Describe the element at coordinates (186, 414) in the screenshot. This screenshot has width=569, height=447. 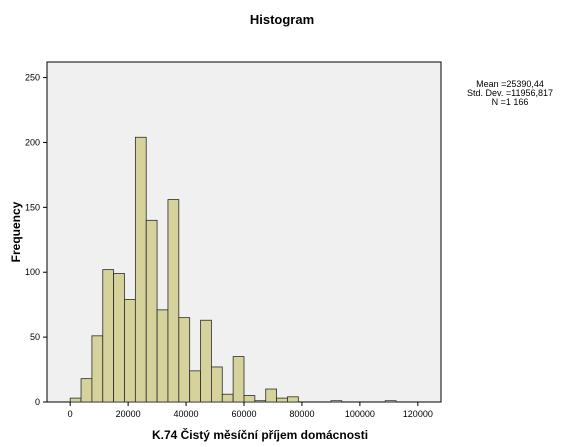
I see `x-tick-label: 40000` at that location.